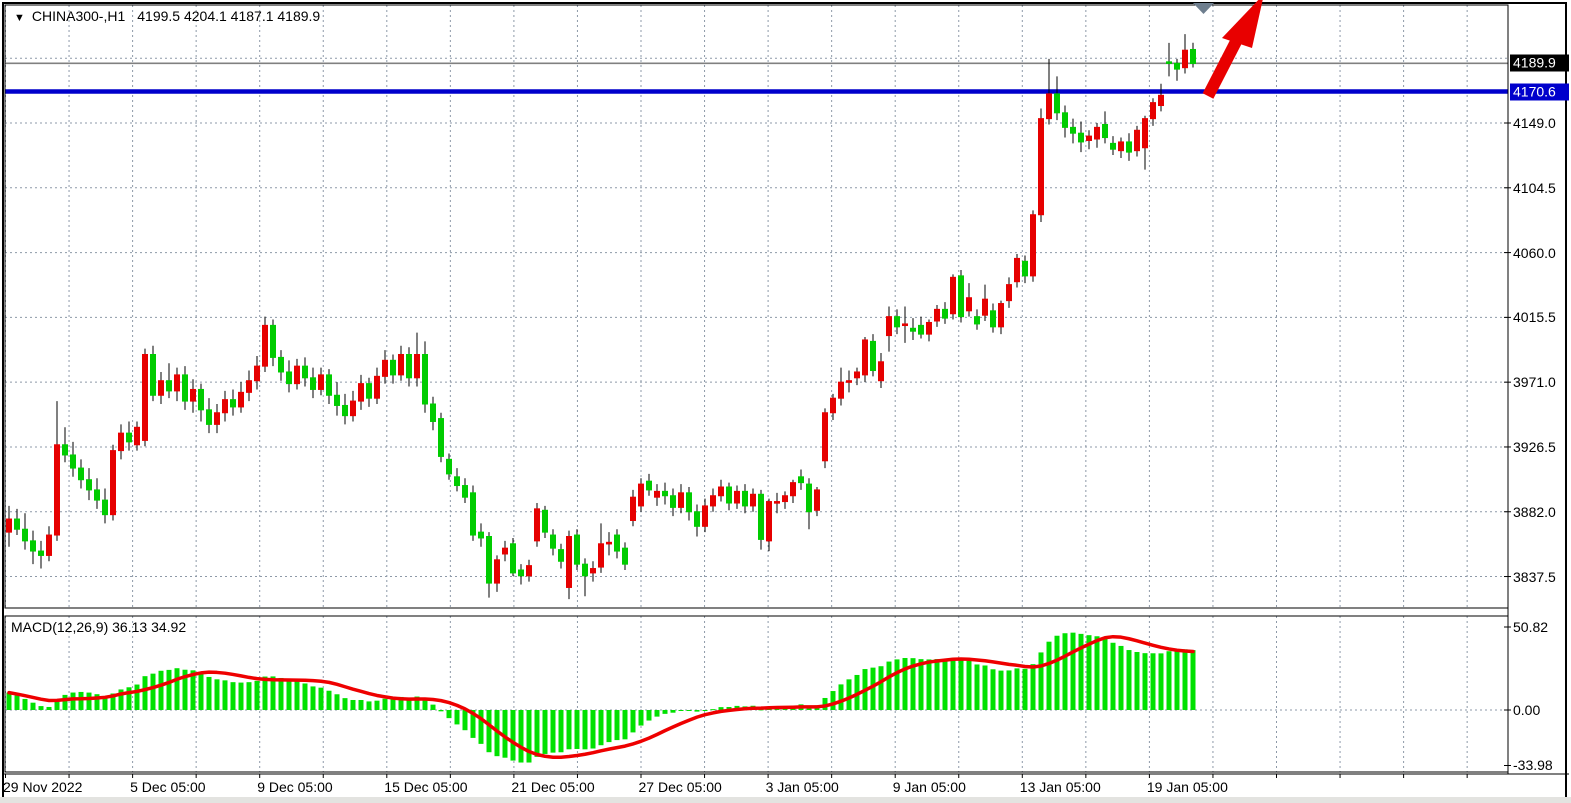  What do you see at coordinates (756, 78) in the screenshot?
I see `level-lines` at bounding box center [756, 78].